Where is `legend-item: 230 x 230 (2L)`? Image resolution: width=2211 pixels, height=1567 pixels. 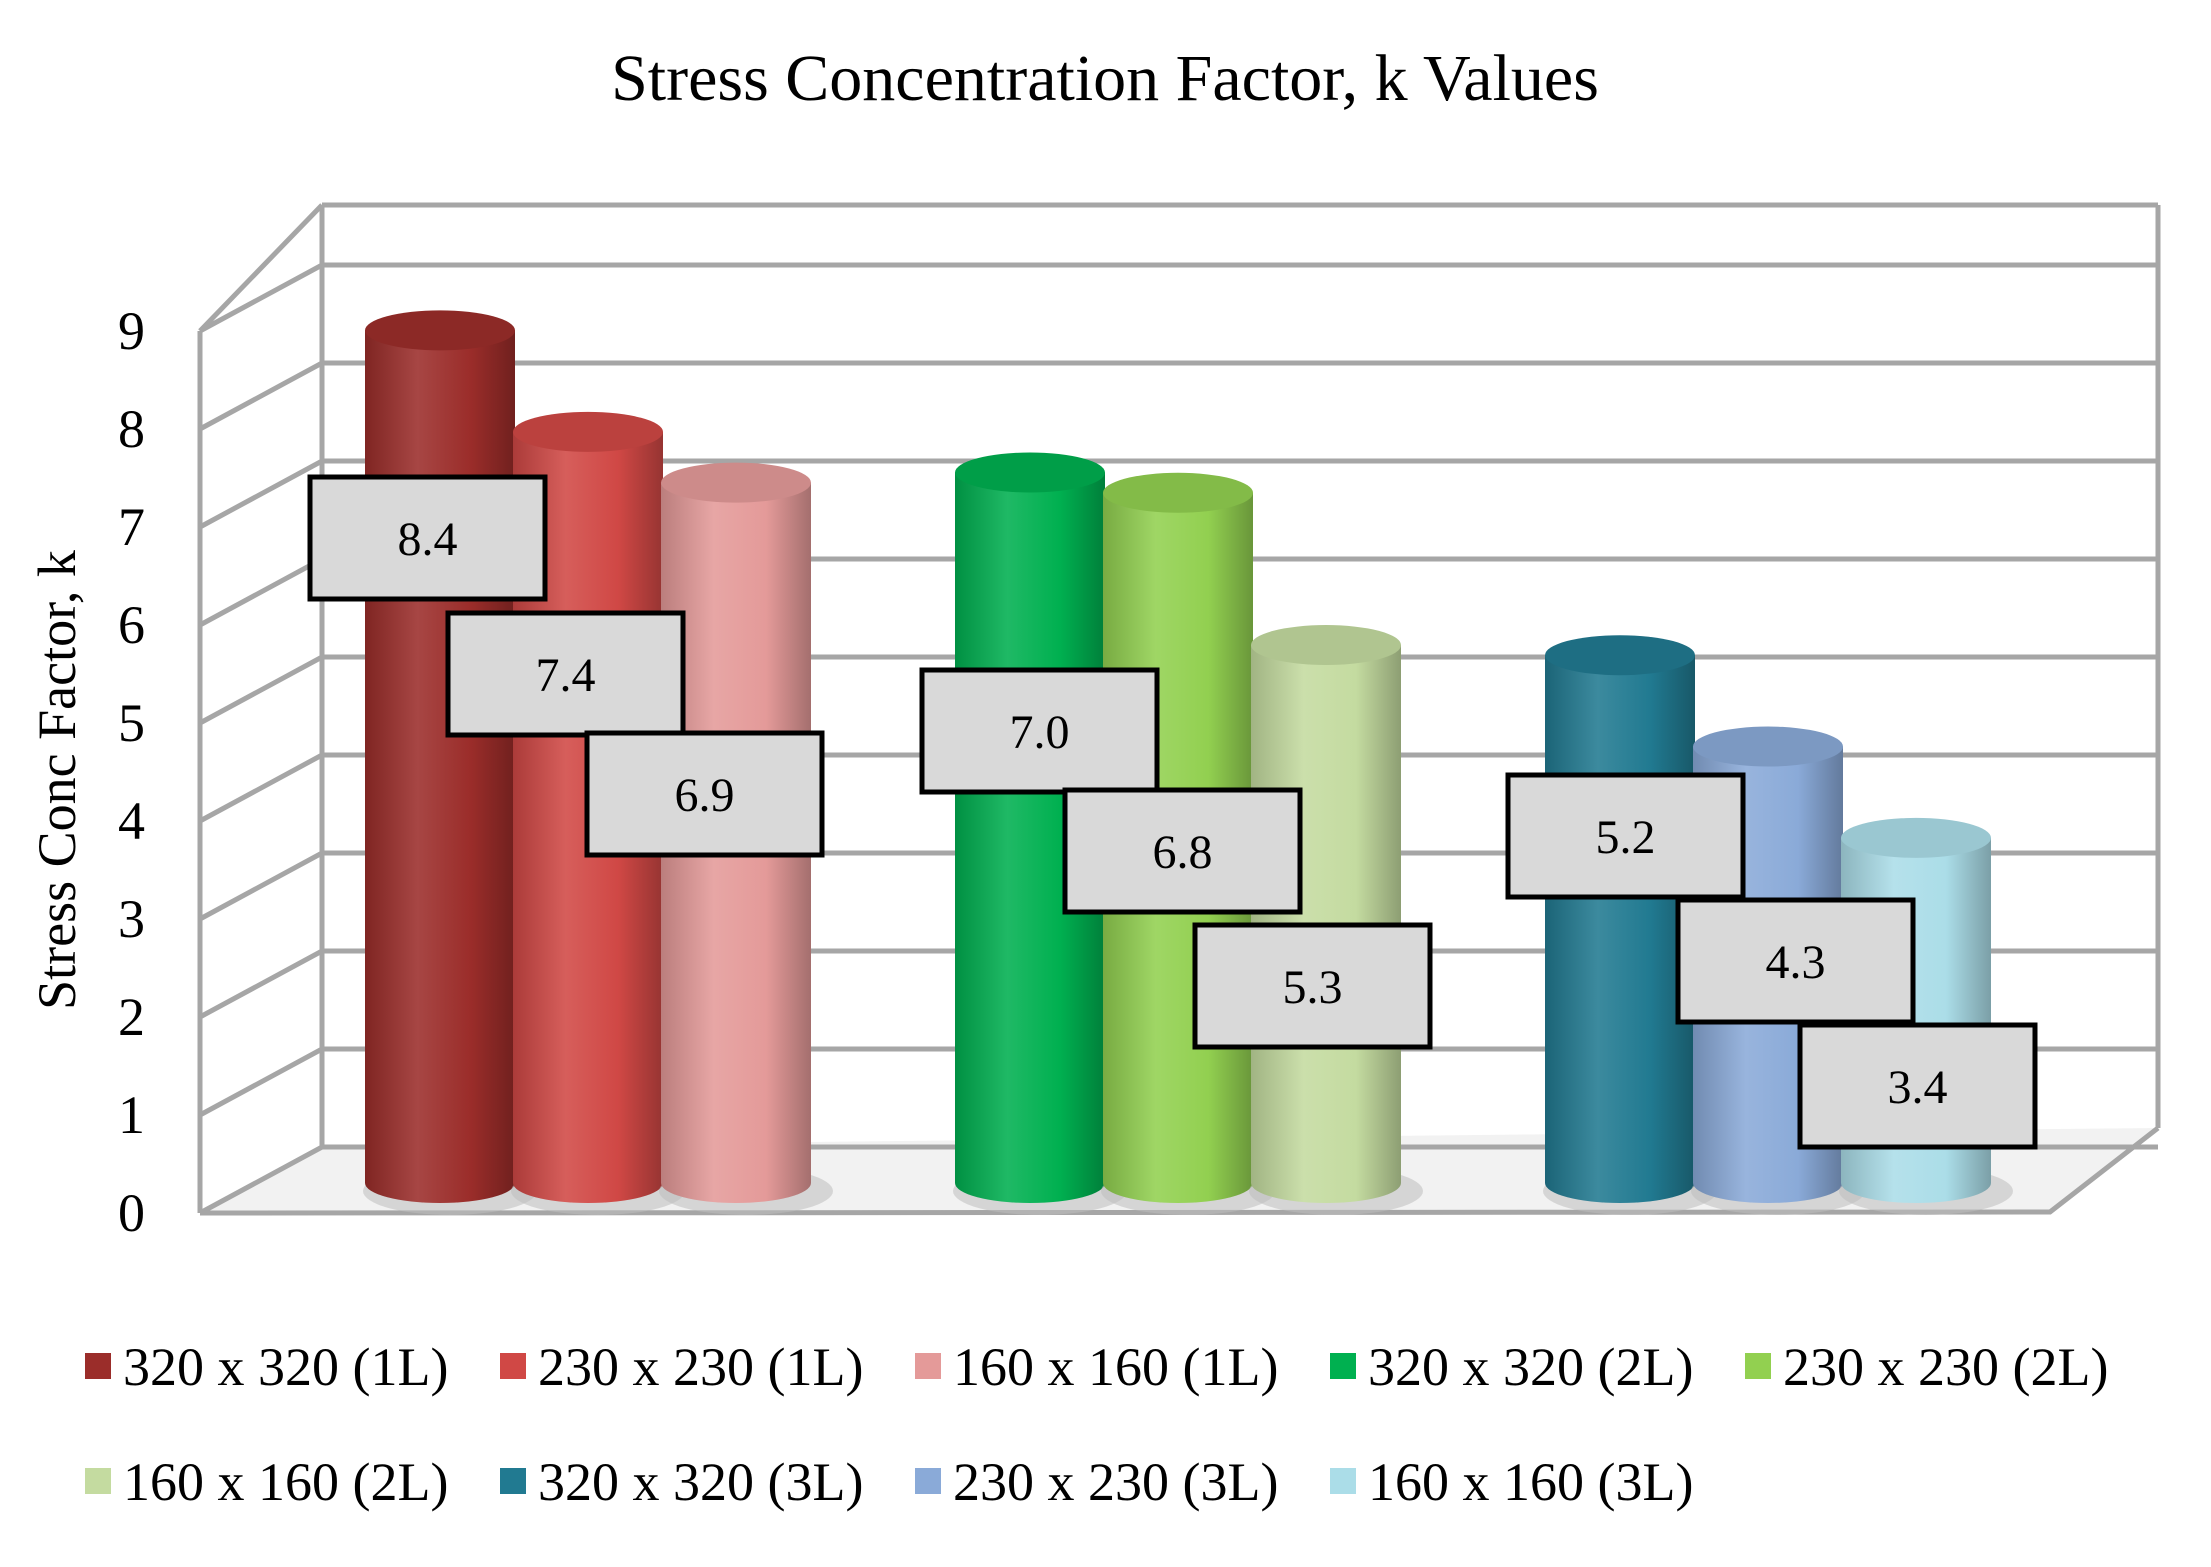
legend-item: 230 x 230 (2L) is located at coordinates (1926, 1367).